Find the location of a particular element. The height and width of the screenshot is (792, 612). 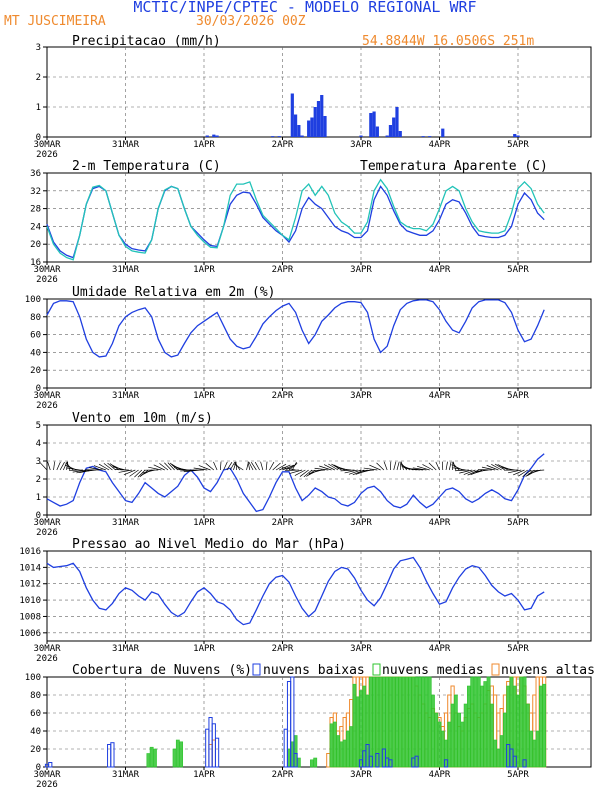

panel-title: Precipitacao (mm/h) is located at coordinates (146, 41).